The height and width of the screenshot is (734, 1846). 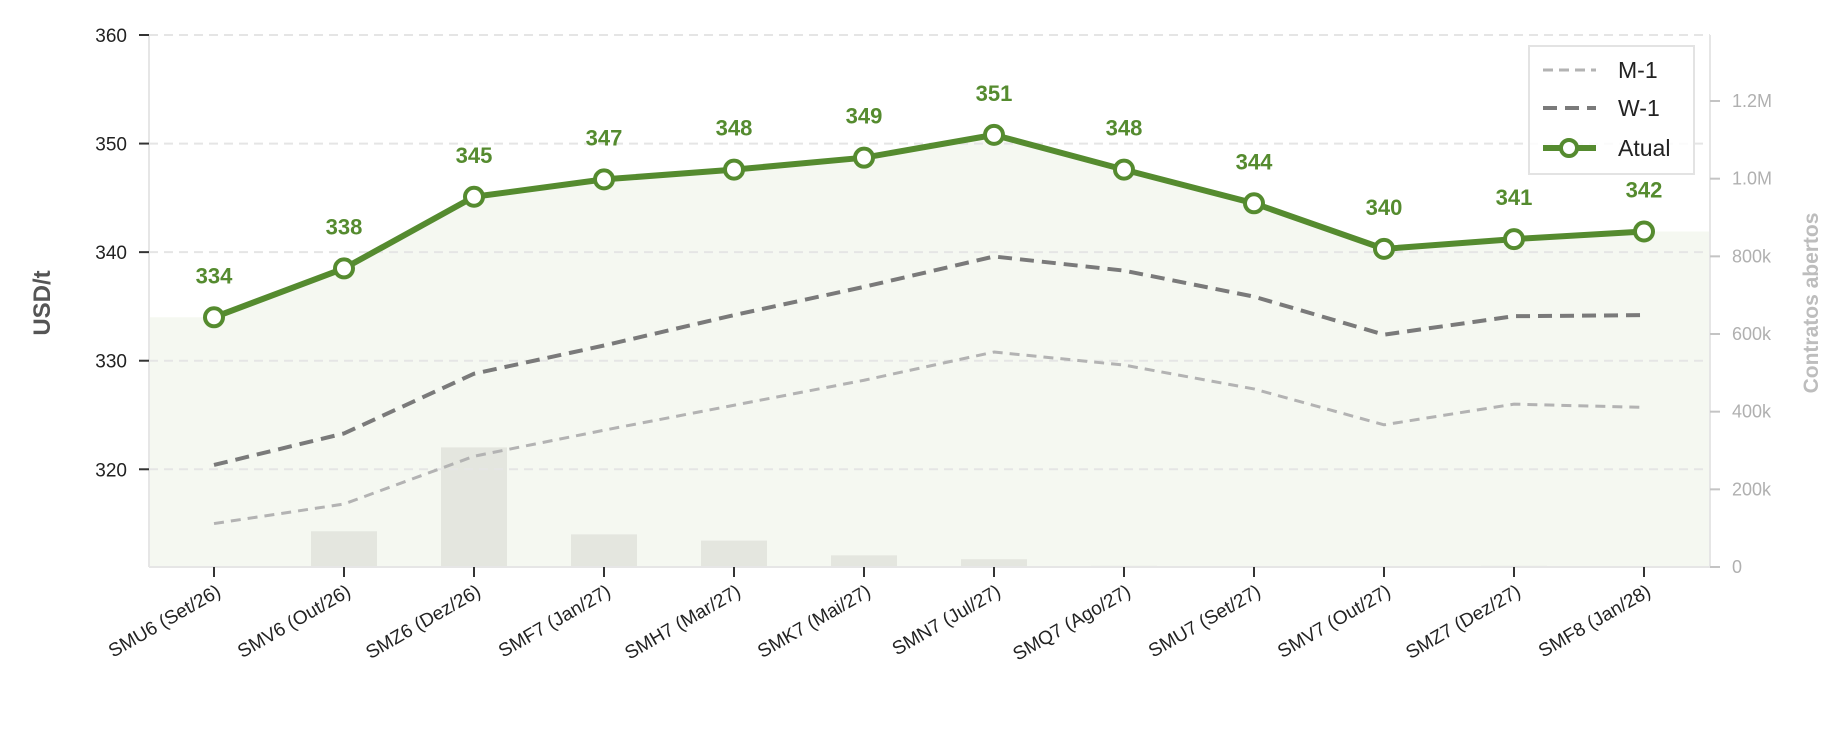 What do you see at coordinates (344, 226) in the screenshot?
I see `data-label: 338` at bounding box center [344, 226].